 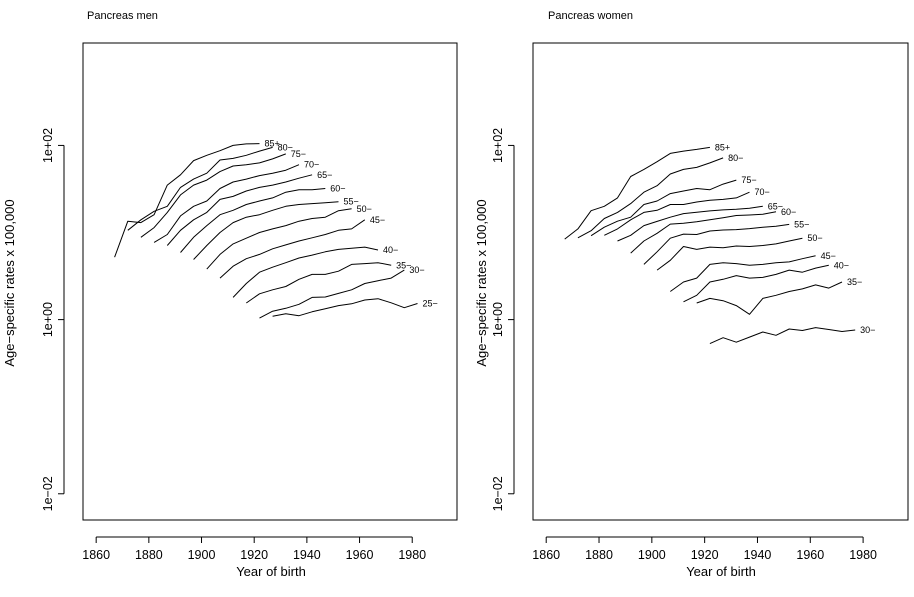 What do you see at coordinates (429, 304) in the screenshot?
I see `series-label: 25−` at bounding box center [429, 304].